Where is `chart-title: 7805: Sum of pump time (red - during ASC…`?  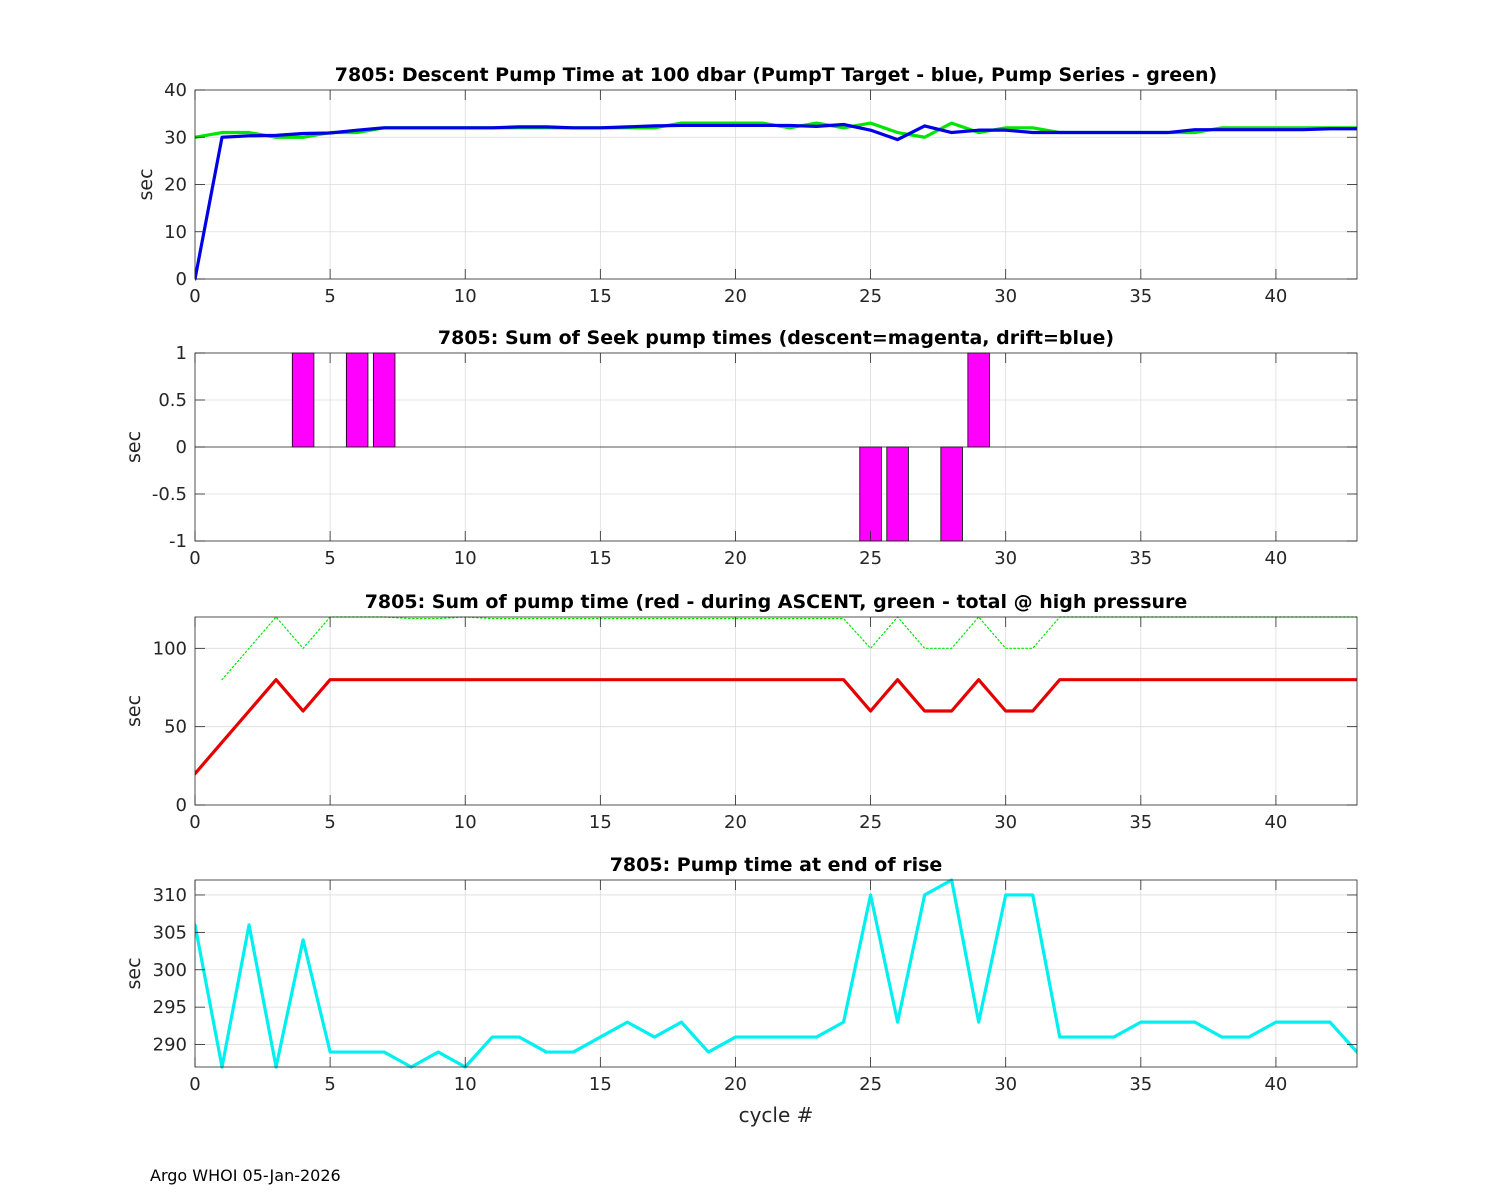
chart-title: 7805: Sum of pump time (red - during ASC… is located at coordinates (776, 602).